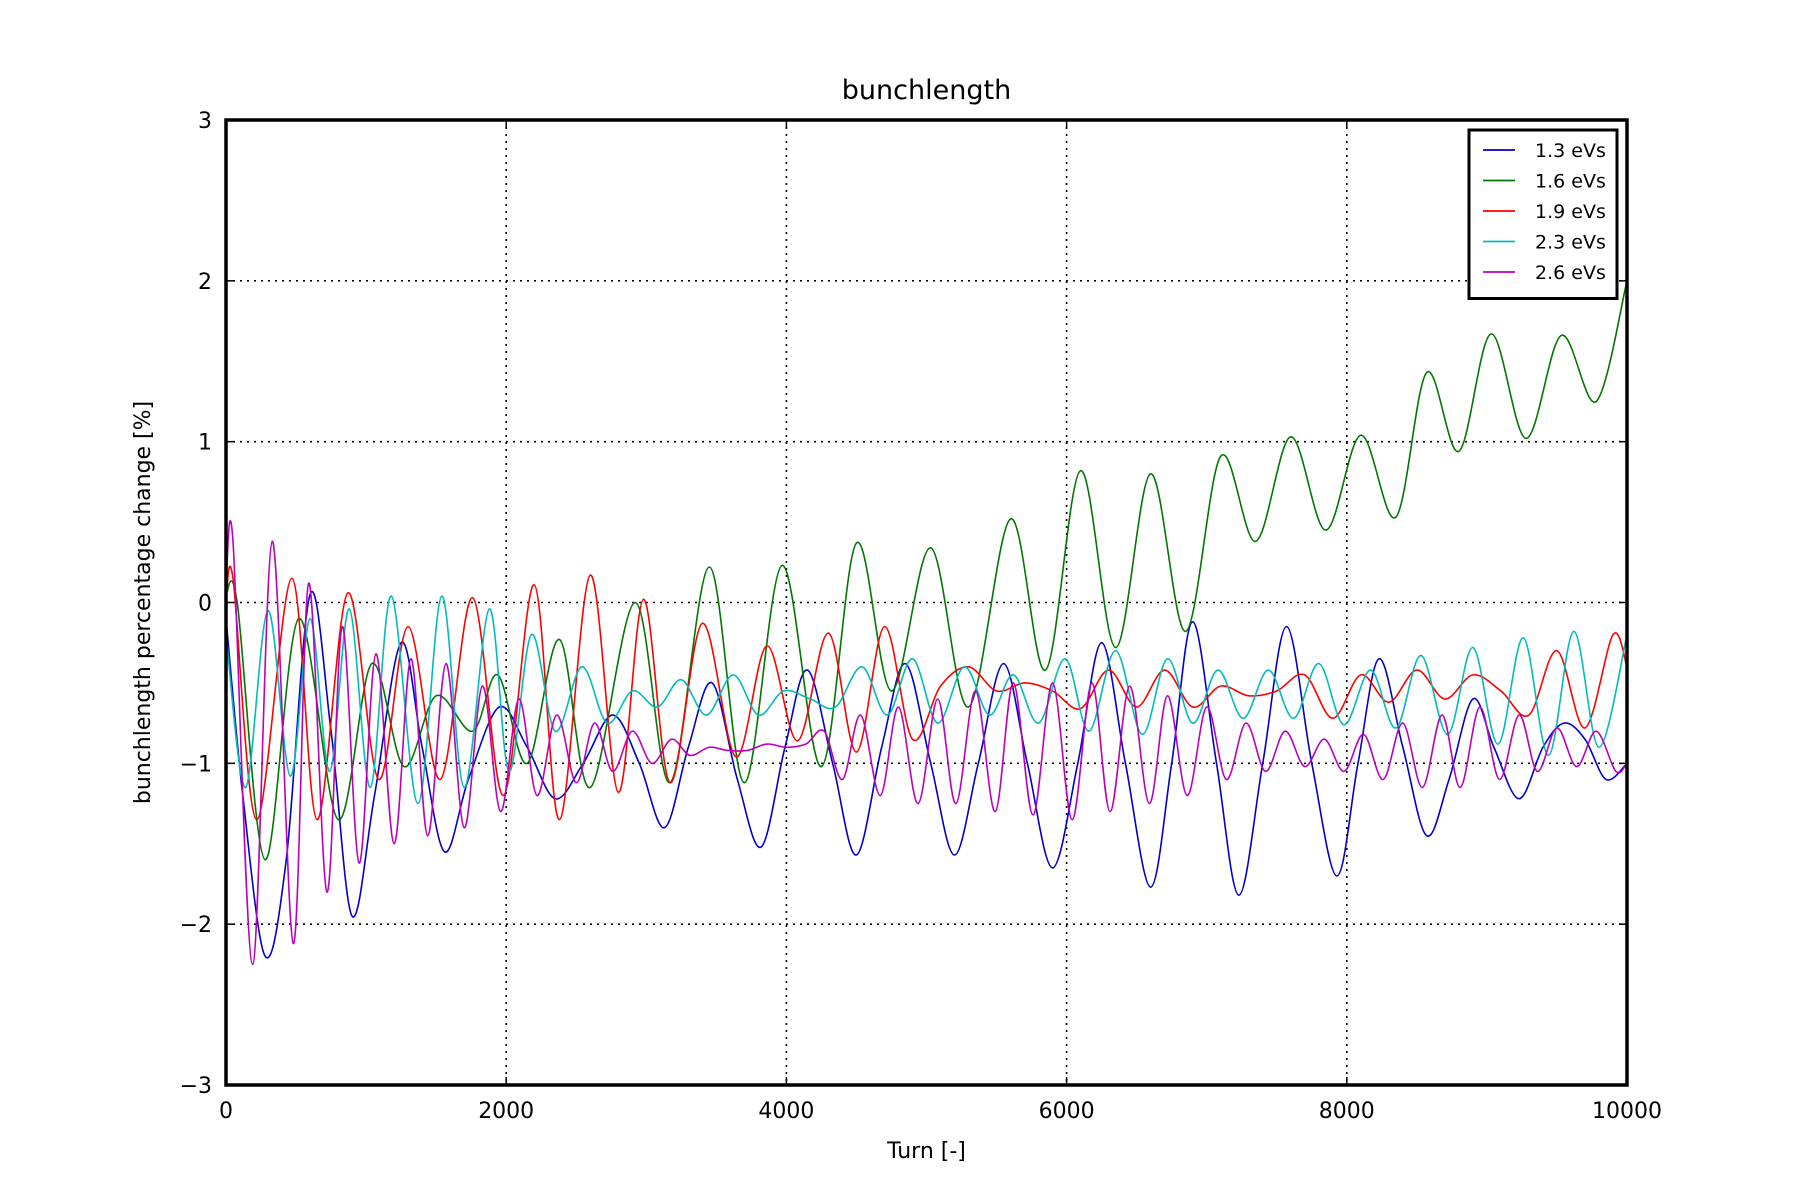 The height and width of the screenshot is (1200, 1800). I want to click on chart-title: bunchlength, so click(926, 90).